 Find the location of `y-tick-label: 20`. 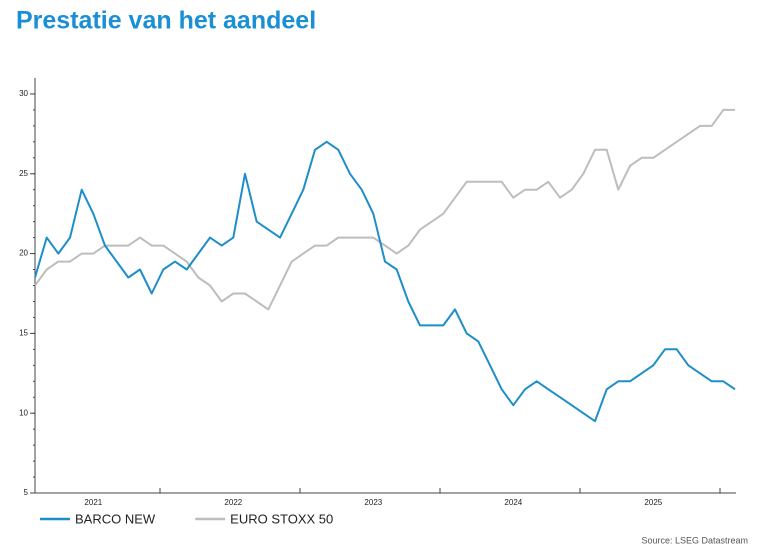

y-tick-label: 20 is located at coordinates (23, 253).